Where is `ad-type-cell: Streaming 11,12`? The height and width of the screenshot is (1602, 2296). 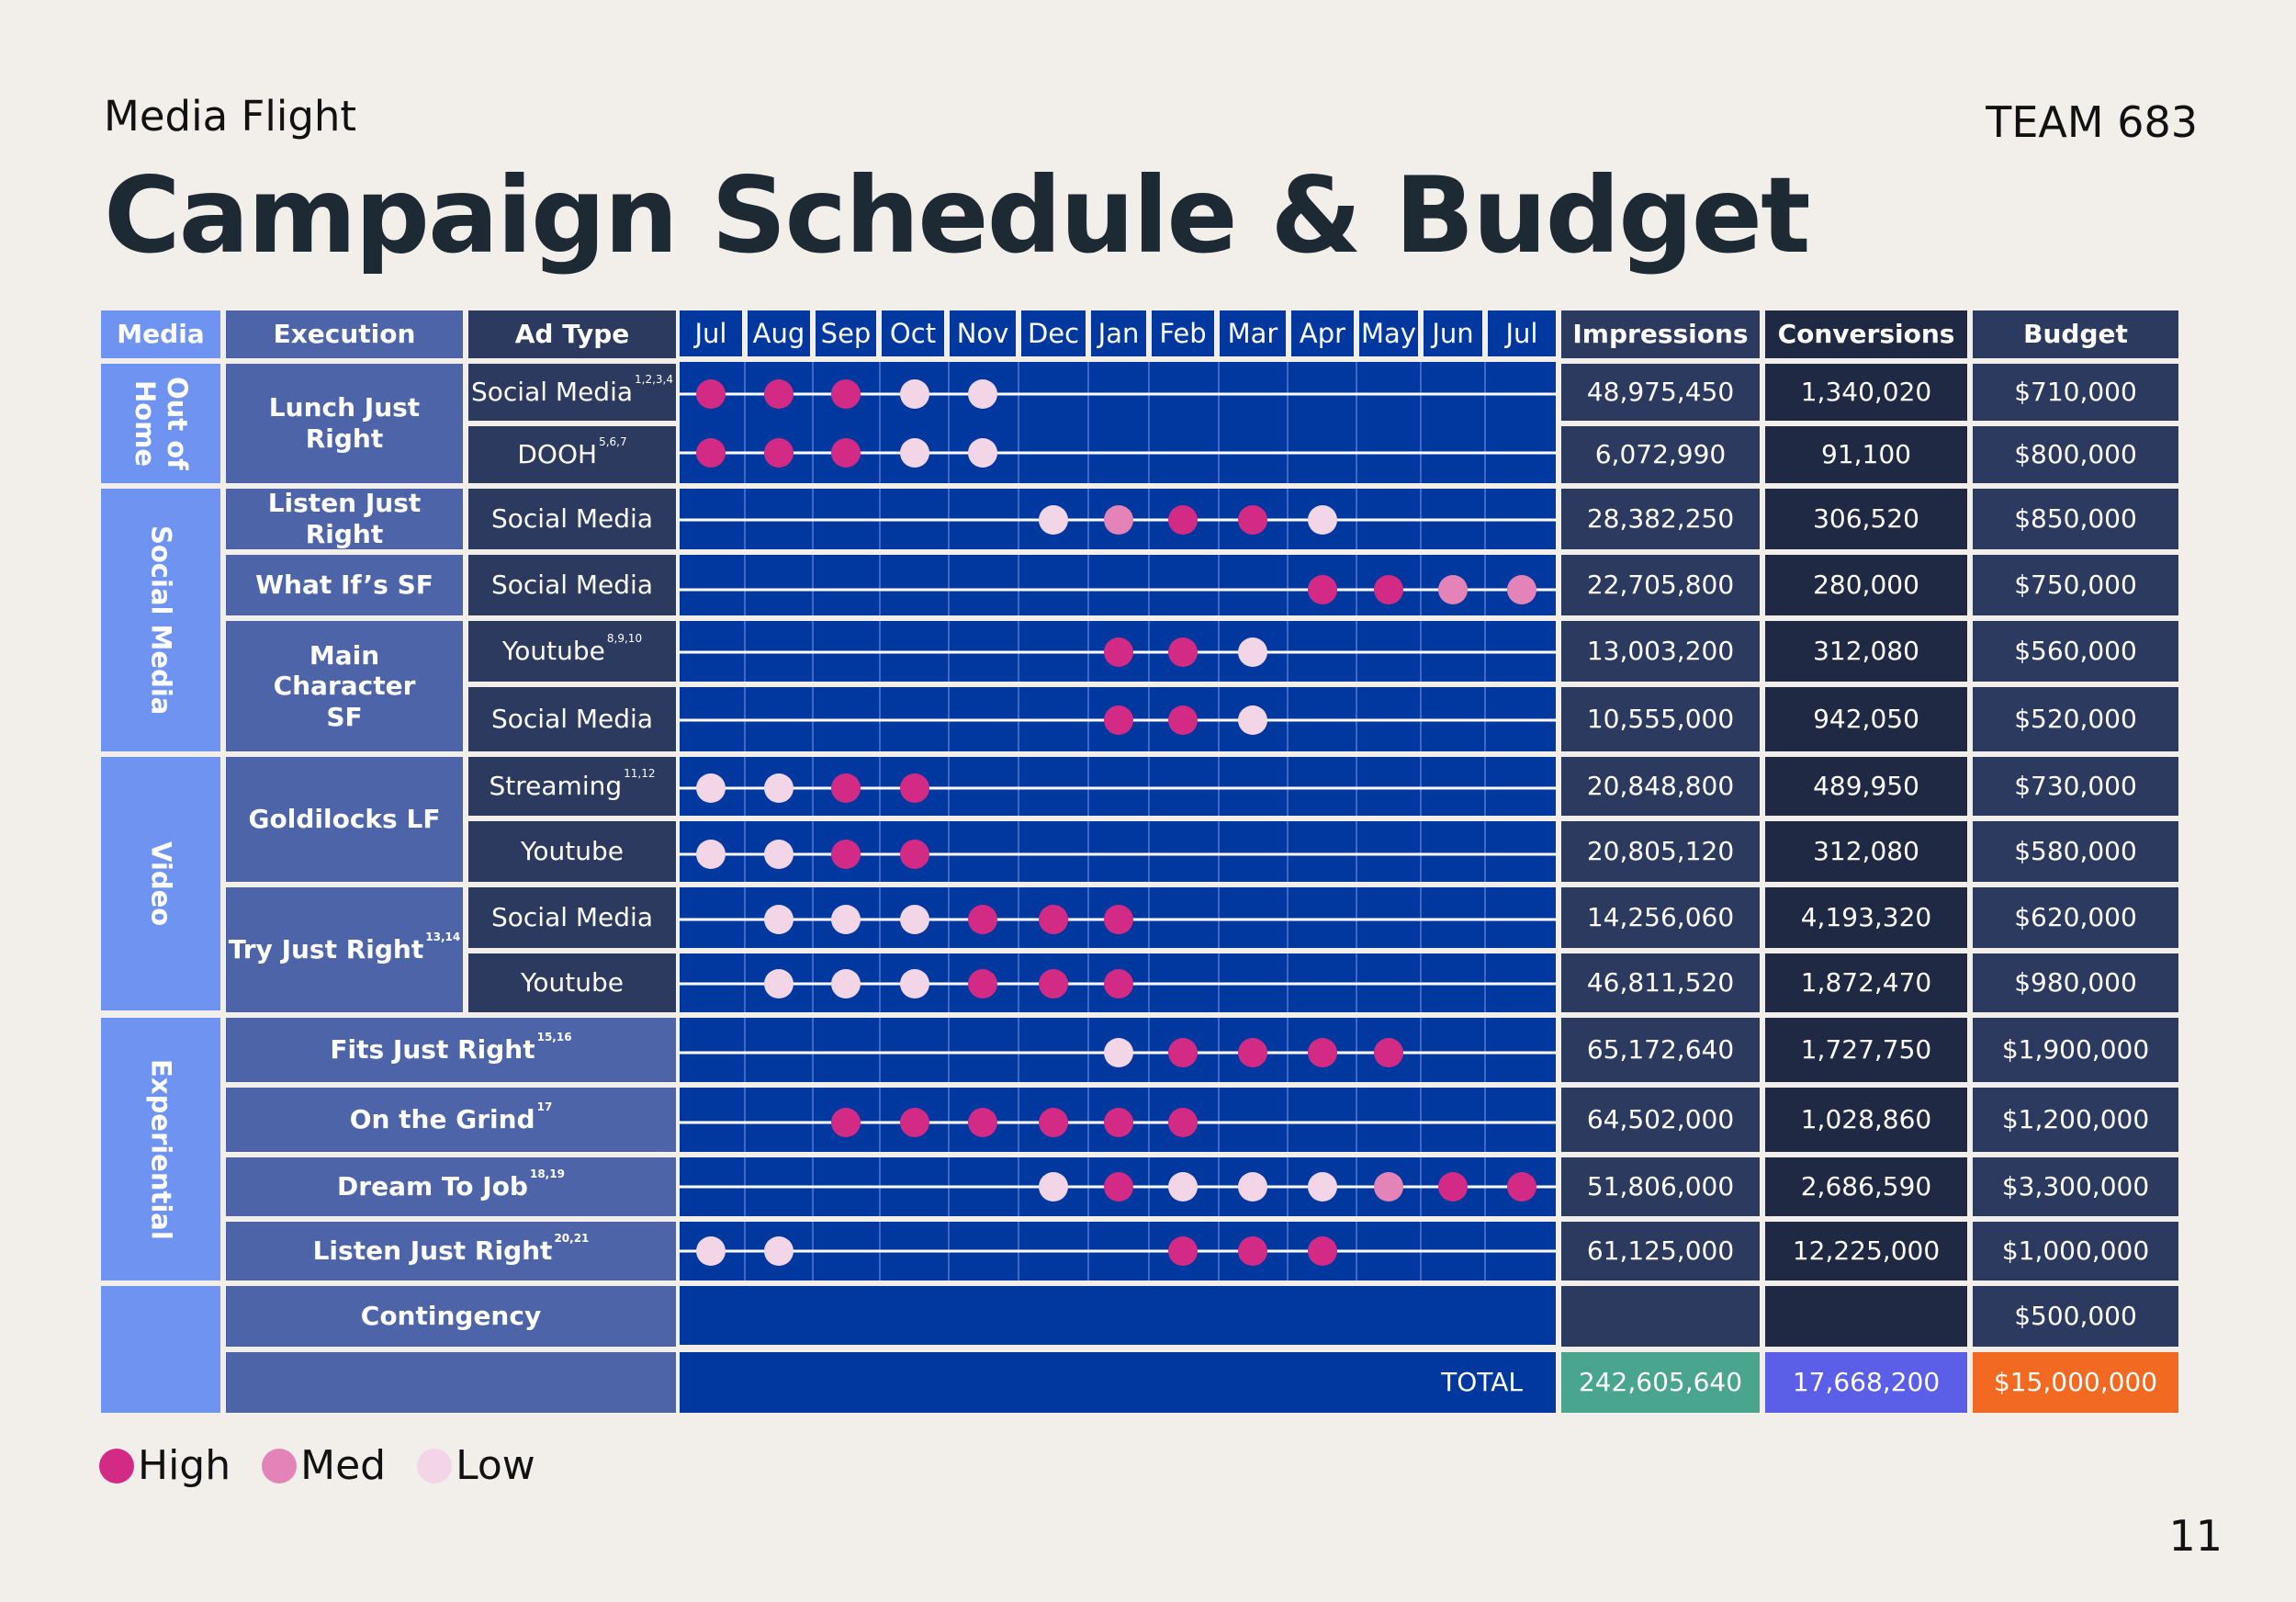 ad-type-cell: Streaming 11,12 is located at coordinates (572, 786).